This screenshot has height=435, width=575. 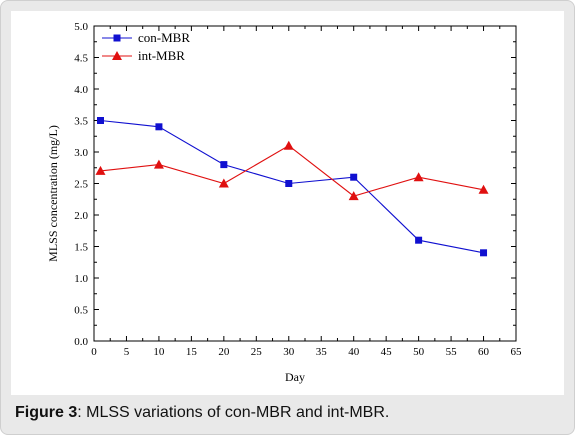 What do you see at coordinates (224, 352) in the screenshot?
I see `x-tick-label: 20` at bounding box center [224, 352].